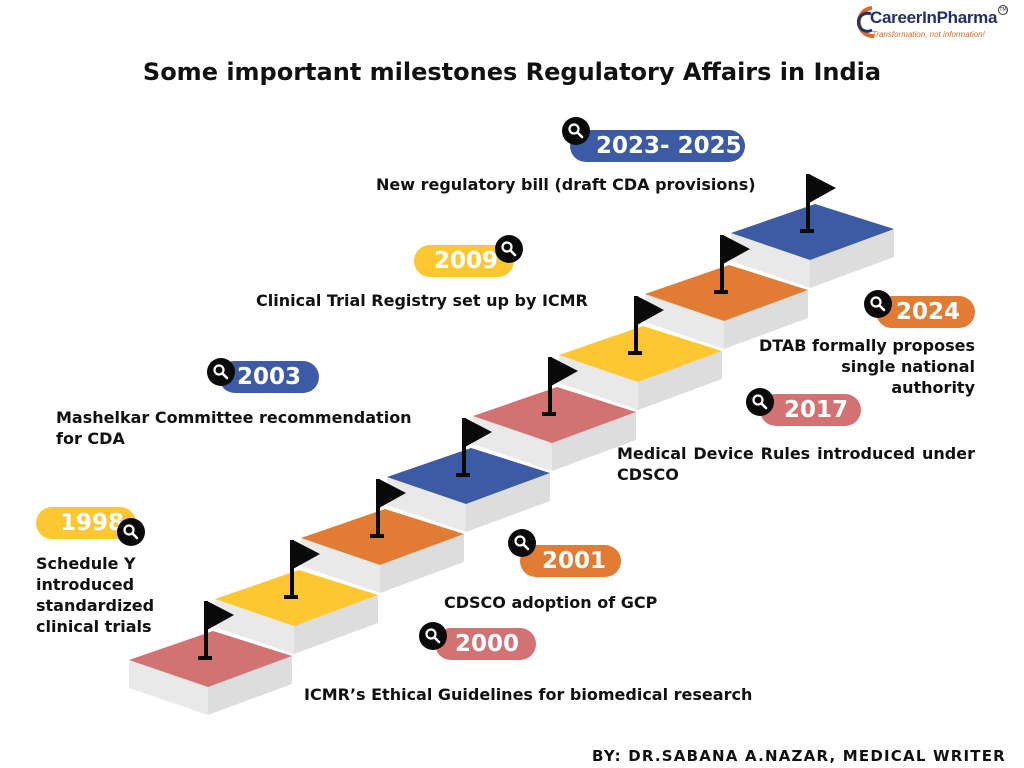  I want to click on year-badge-2003: 2003, so click(269, 377).